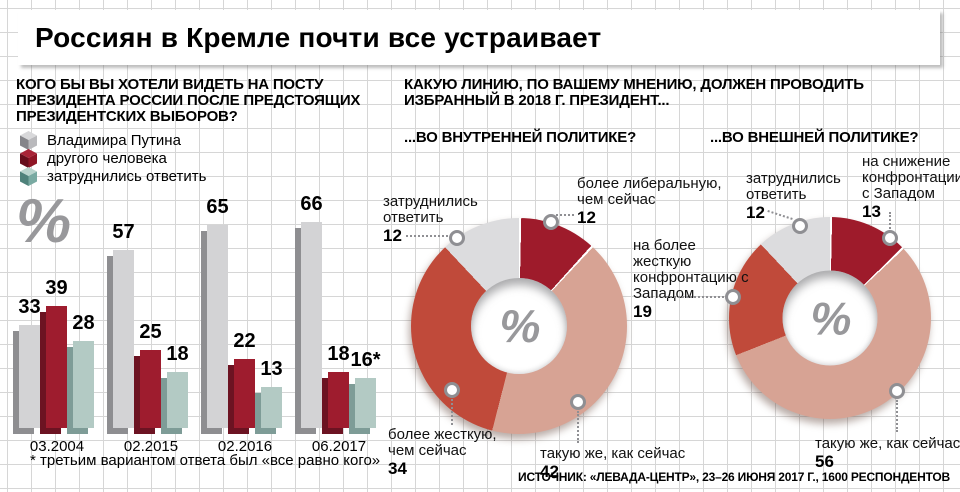 Image resolution: width=960 pixels, height=492 pixels. I want to click on donut2-hole: %, so click(830, 318).